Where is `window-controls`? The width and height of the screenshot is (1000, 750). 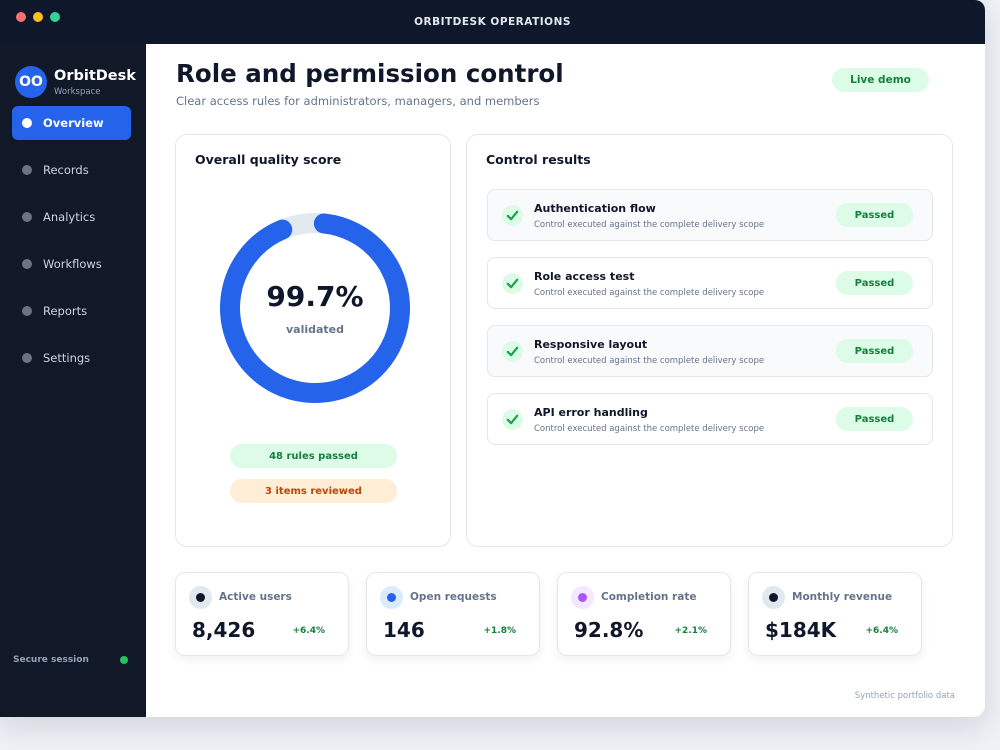
window-controls is located at coordinates (38, 17).